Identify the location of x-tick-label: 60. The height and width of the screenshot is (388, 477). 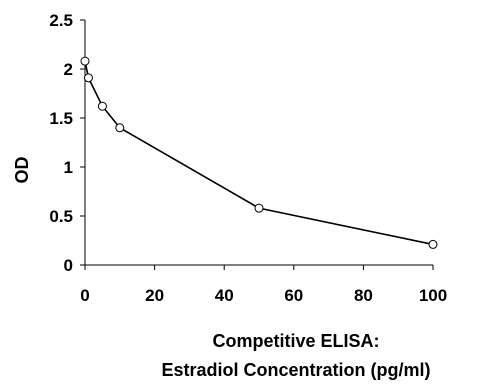
(293, 295).